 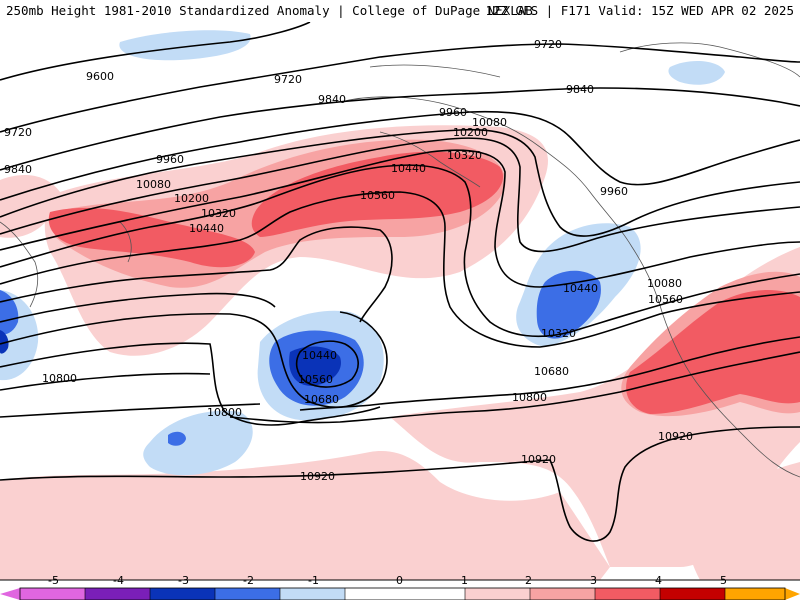 What do you see at coordinates (183, 580) in the screenshot?
I see `colorbar-tick-label: -3` at bounding box center [183, 580].